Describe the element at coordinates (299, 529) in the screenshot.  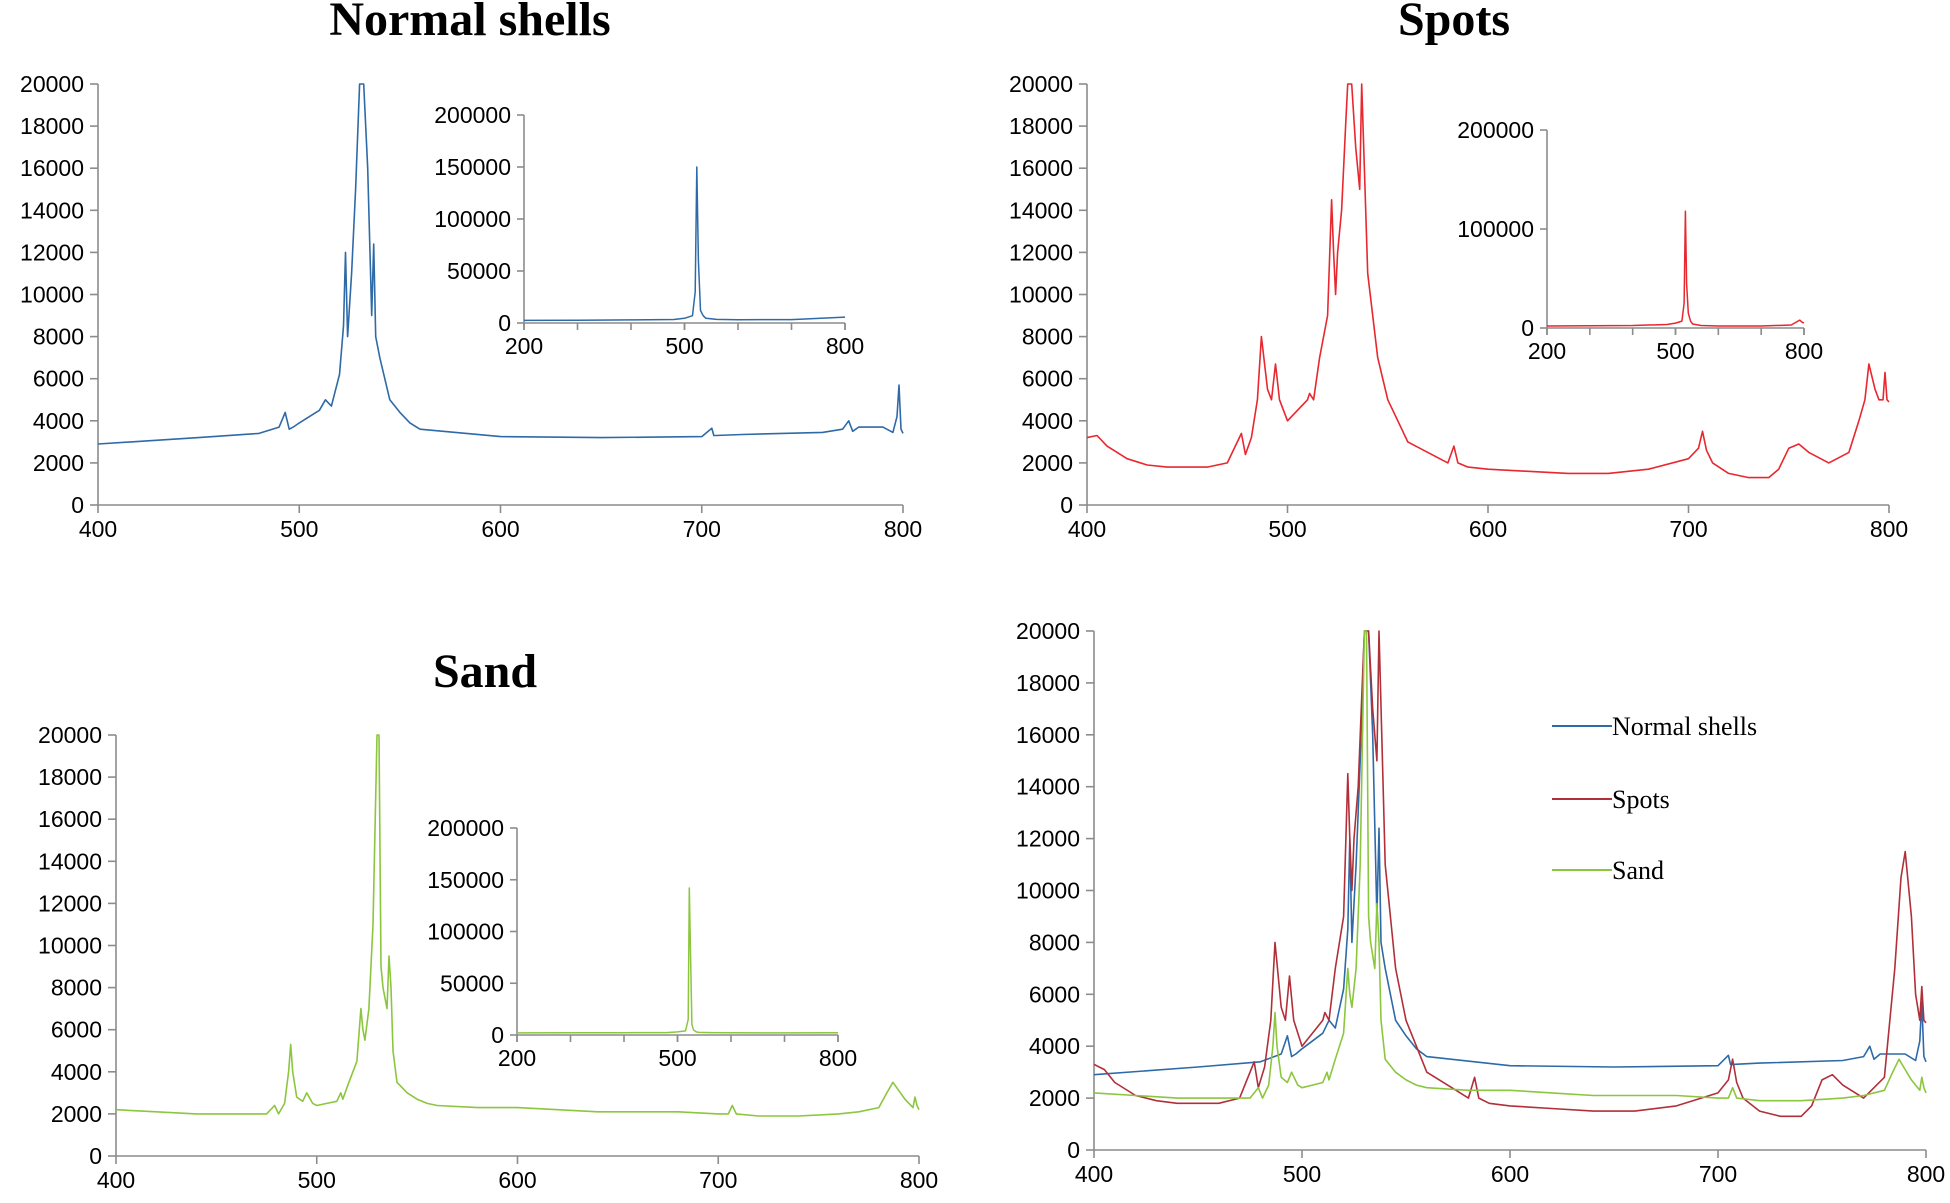
I see `normal-shells-x-tick-label: 500` at that location.